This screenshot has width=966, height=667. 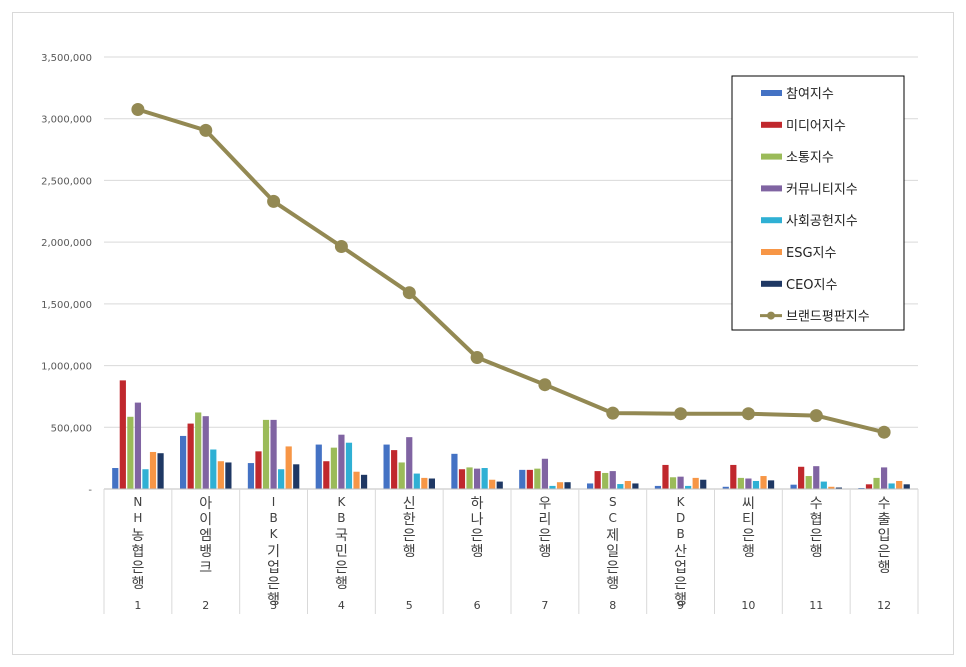 What do you see at coordinates (771, 315) in the screenshot?
I see `legend-marker` at bounding box center [771, 315].